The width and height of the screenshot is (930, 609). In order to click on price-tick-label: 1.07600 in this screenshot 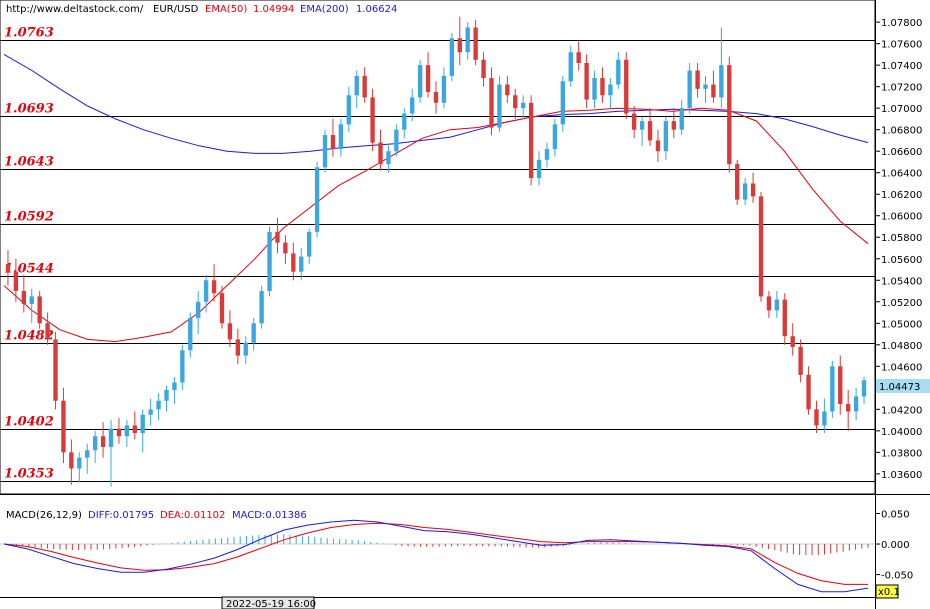, I will do `click(901, 45)`.